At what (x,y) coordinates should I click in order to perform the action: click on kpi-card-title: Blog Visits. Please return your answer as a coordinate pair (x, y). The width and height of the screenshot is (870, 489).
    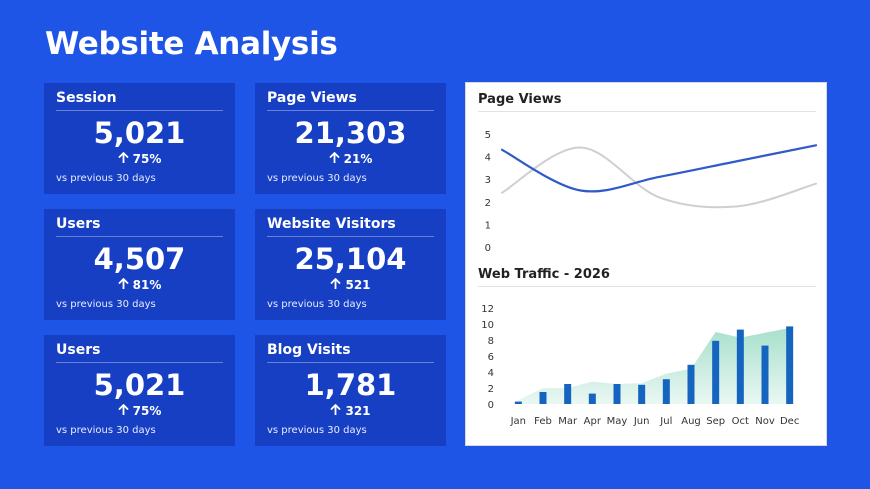
    Looking at the image, I should click on (309, 350).